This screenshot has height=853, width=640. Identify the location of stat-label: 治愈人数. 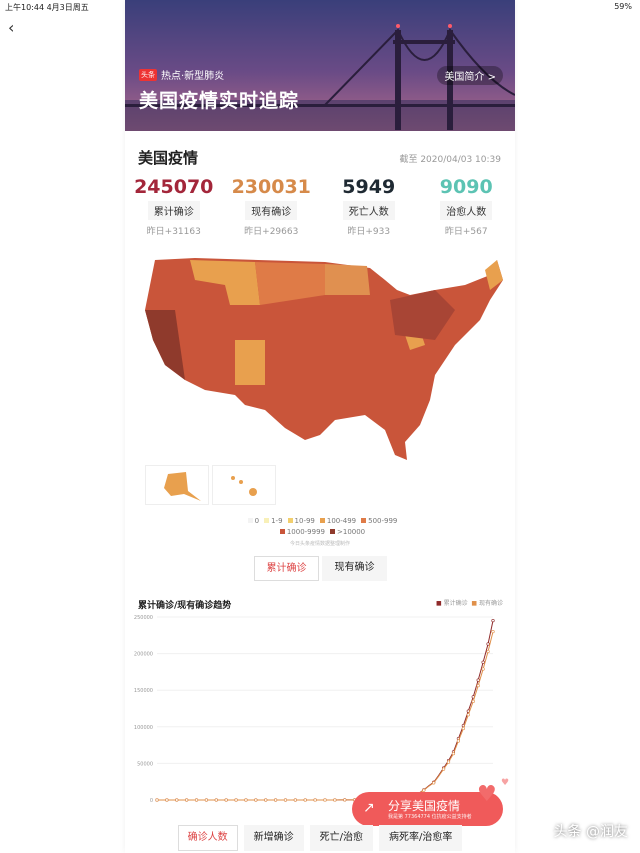
(466, 210).